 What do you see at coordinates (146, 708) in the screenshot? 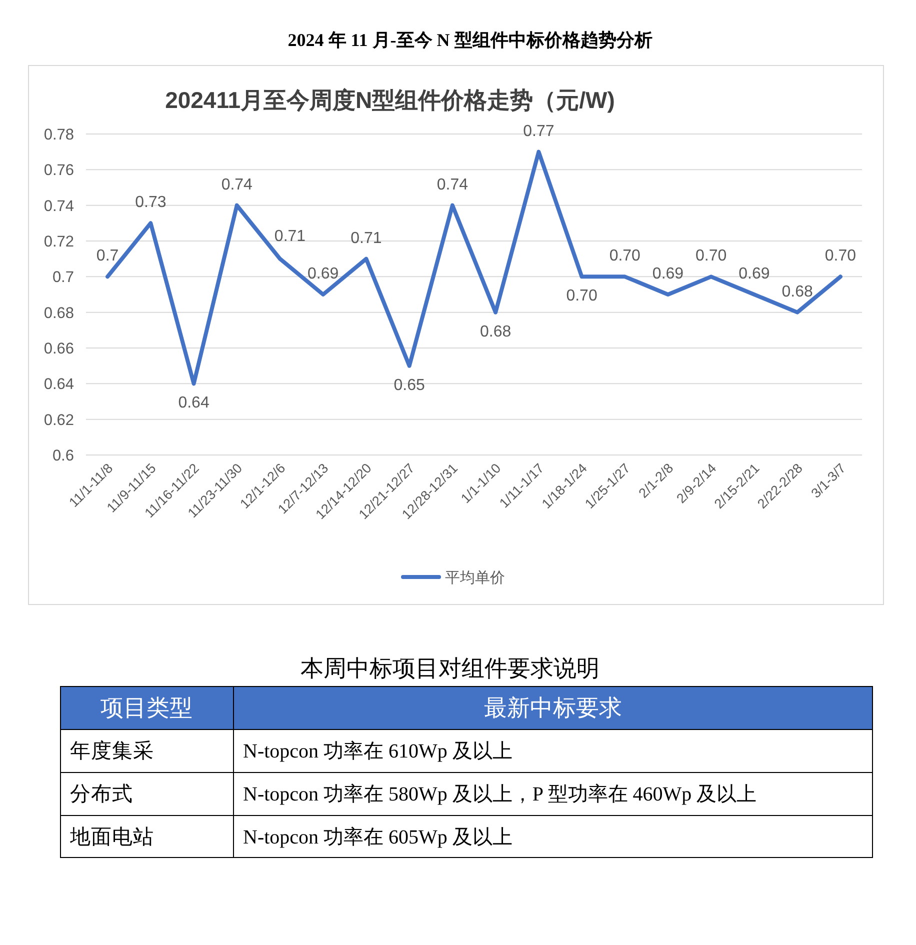
I see `table-header: 项目类型` at bounding box center [146, 708].